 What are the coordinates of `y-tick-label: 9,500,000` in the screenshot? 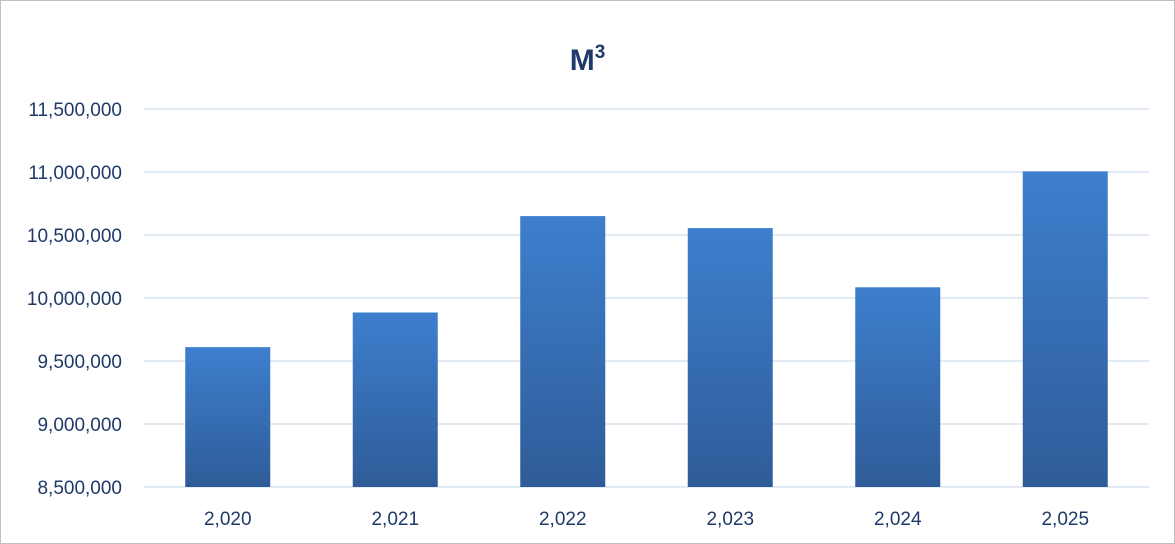 It's located at (79, 362).